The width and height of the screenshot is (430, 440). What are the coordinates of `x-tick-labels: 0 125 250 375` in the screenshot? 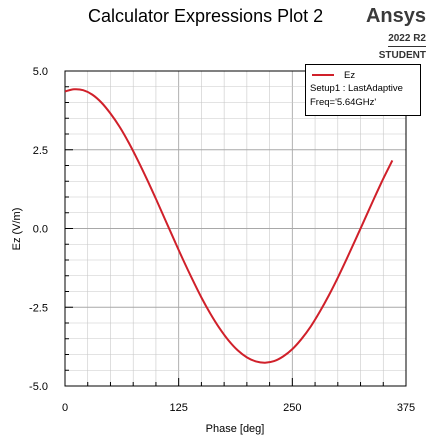 It's located at (238, 408).